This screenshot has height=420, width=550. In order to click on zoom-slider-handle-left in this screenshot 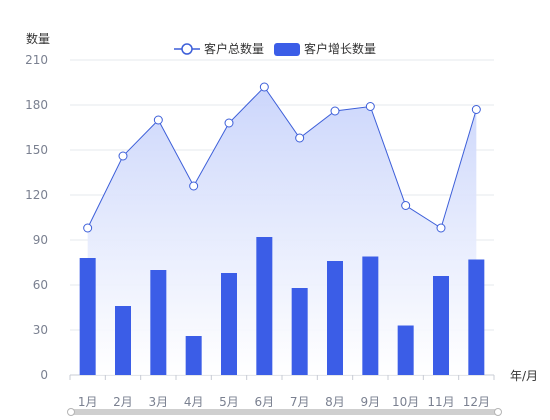, I will do `click(71, 412)`.